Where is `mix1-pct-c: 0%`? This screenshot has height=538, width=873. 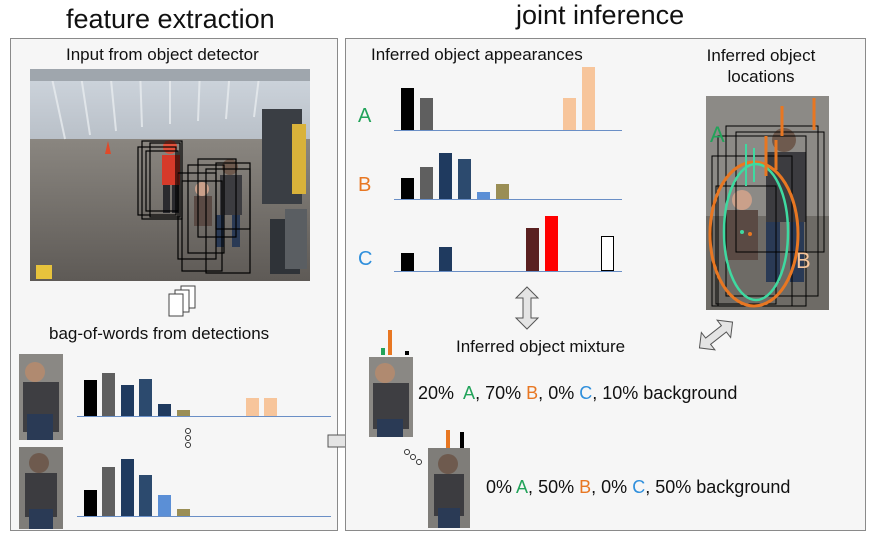
mix1-pct-c: 0% is located at coordinates (561, 393).